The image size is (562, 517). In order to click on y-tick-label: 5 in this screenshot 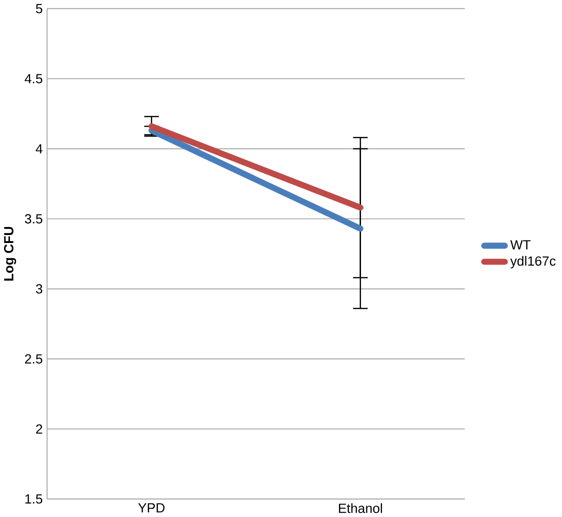, I will do `click(39, 9)`.